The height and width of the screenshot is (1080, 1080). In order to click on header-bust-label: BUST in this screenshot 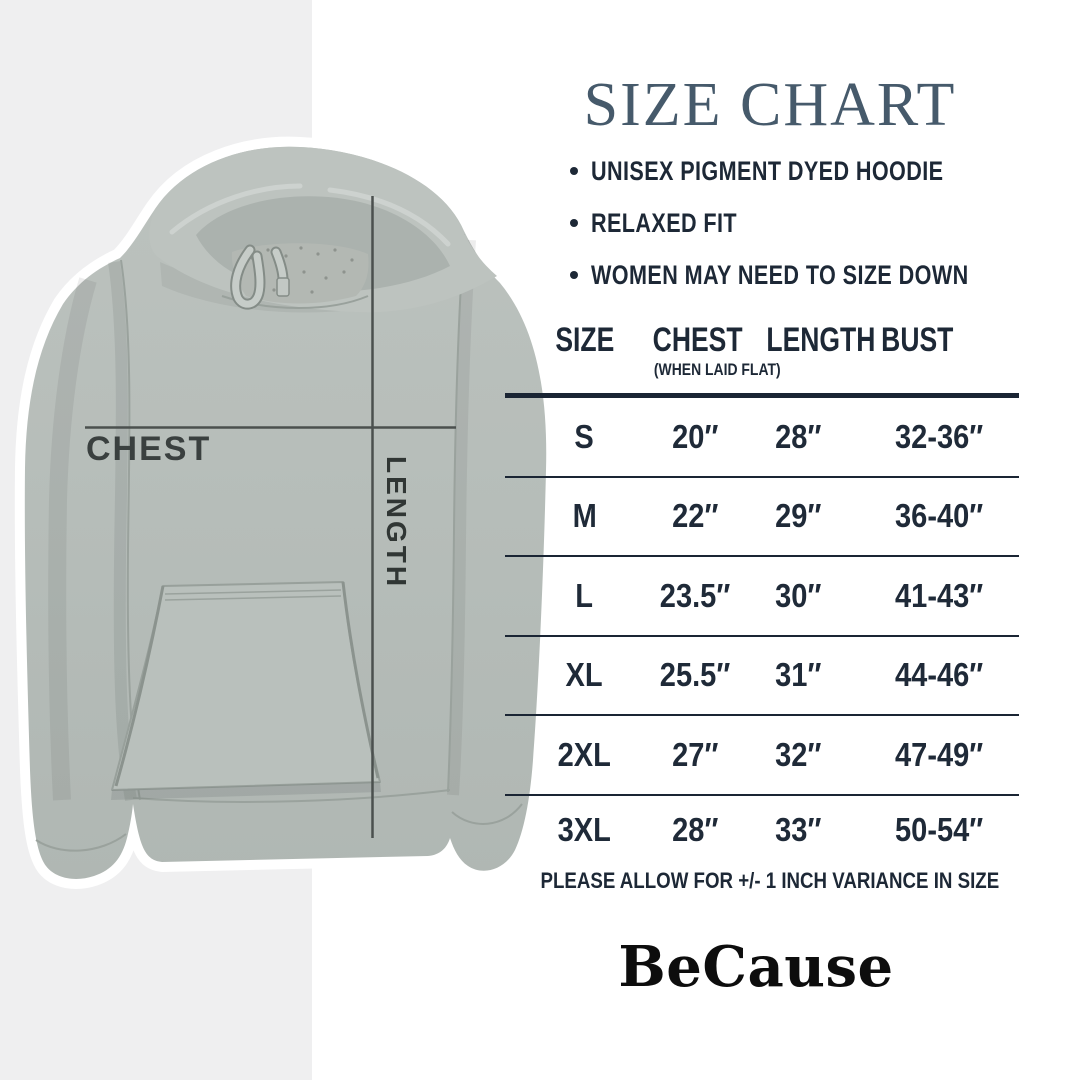, I will do `click(917, 340)`.